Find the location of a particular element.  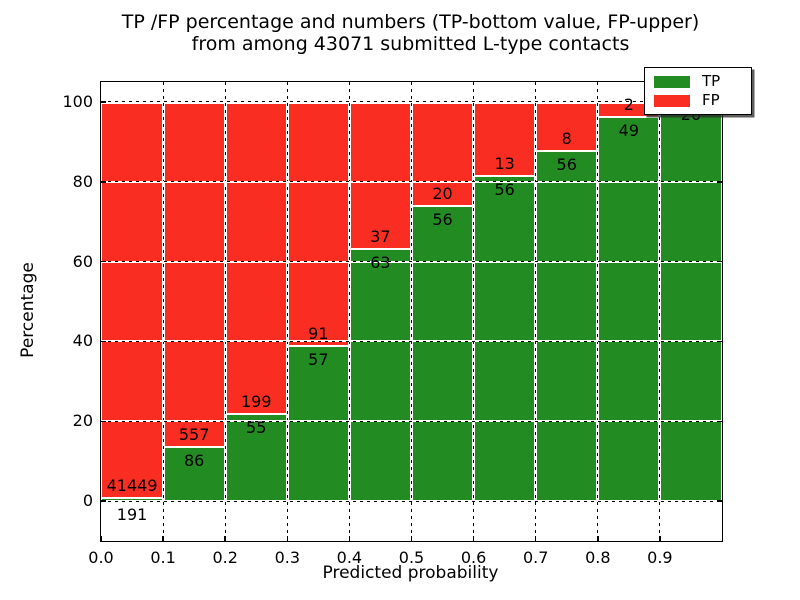

legend-label: TP is located at coordinates (711, 81).